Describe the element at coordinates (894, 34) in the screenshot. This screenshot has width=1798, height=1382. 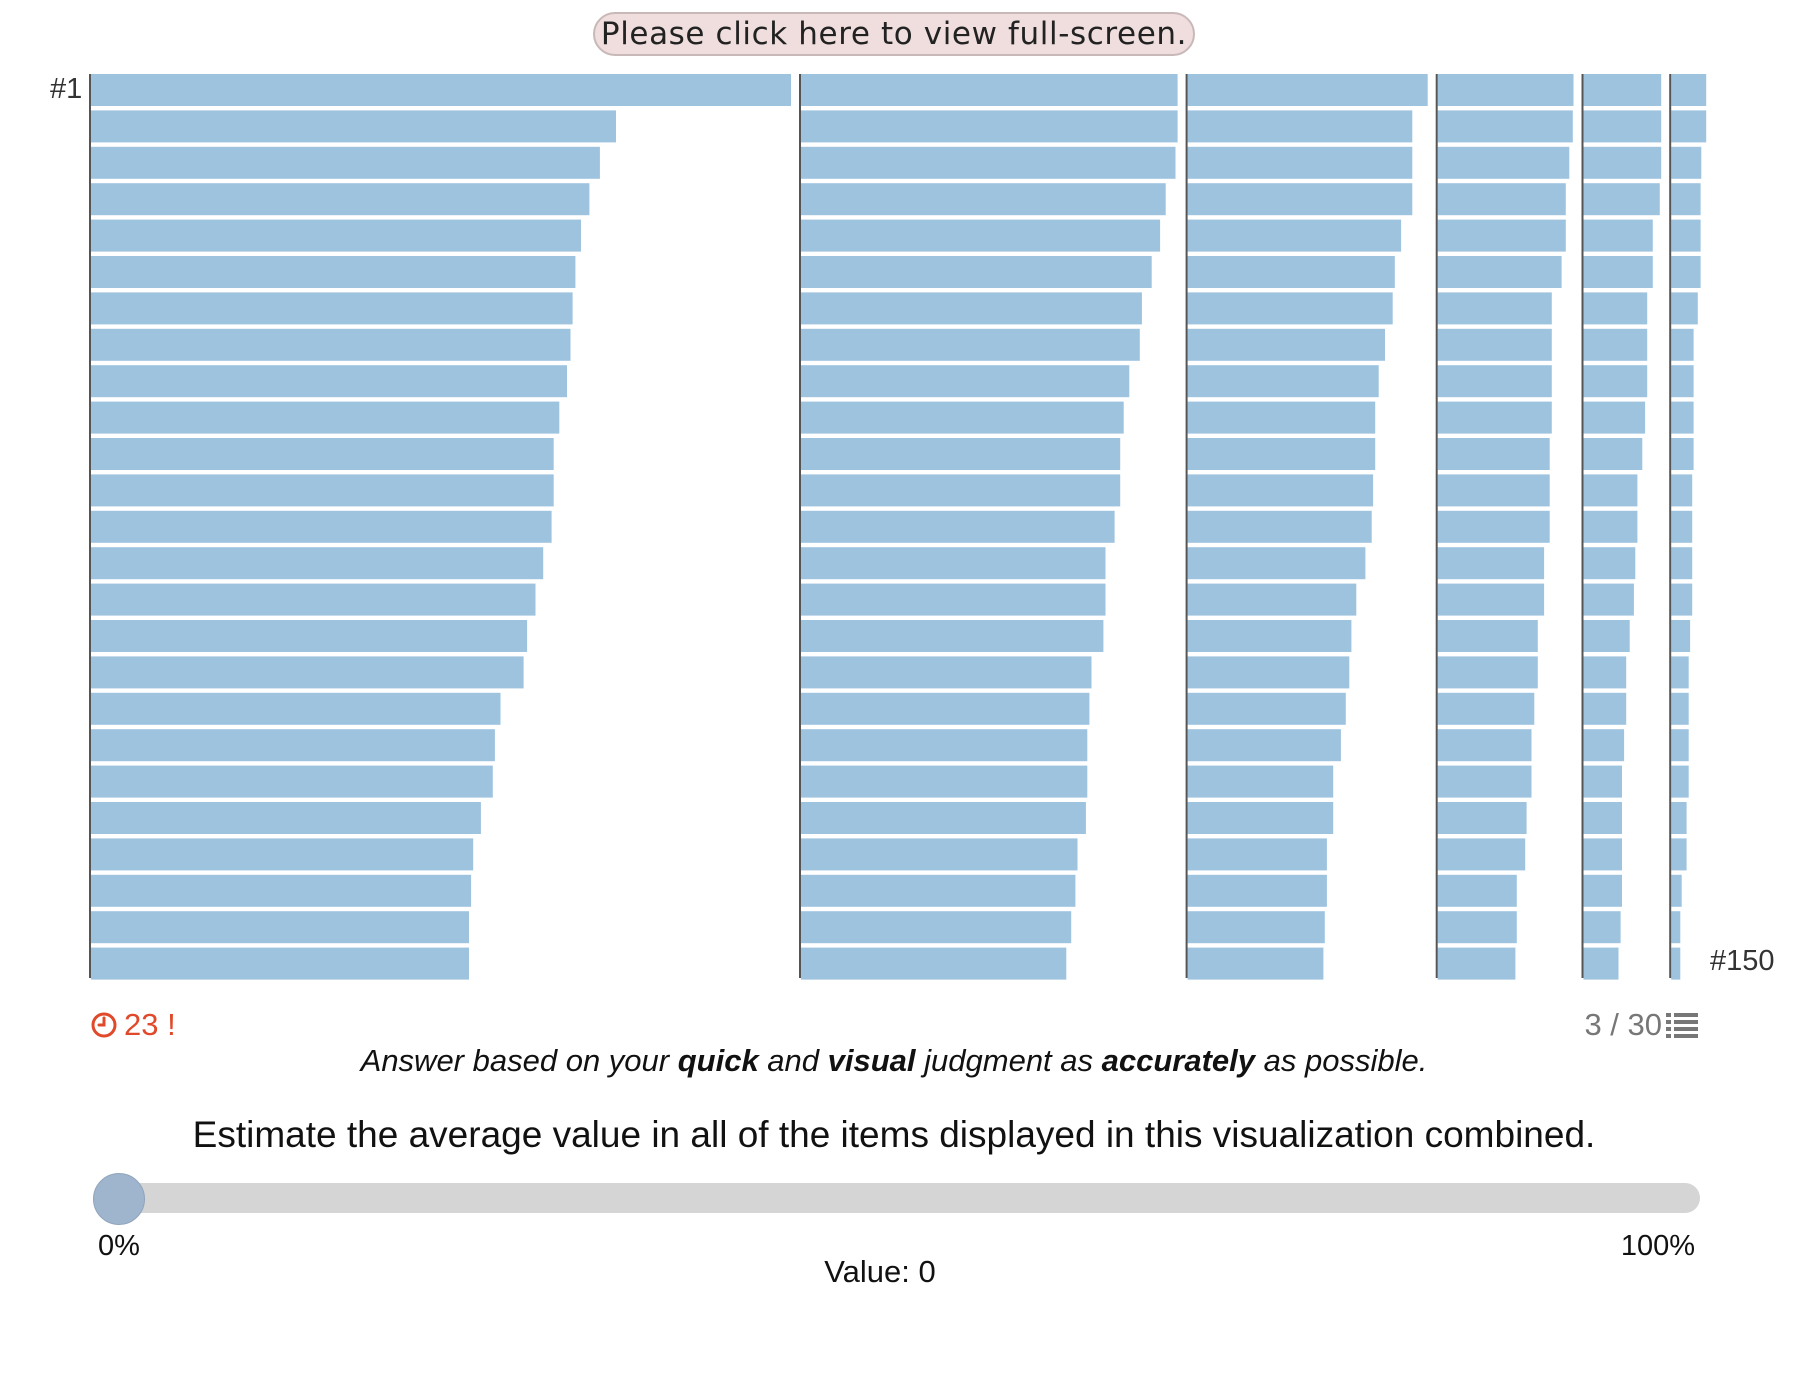
I see `fullscreen-button: Please click here to view full-screen.` at that location.